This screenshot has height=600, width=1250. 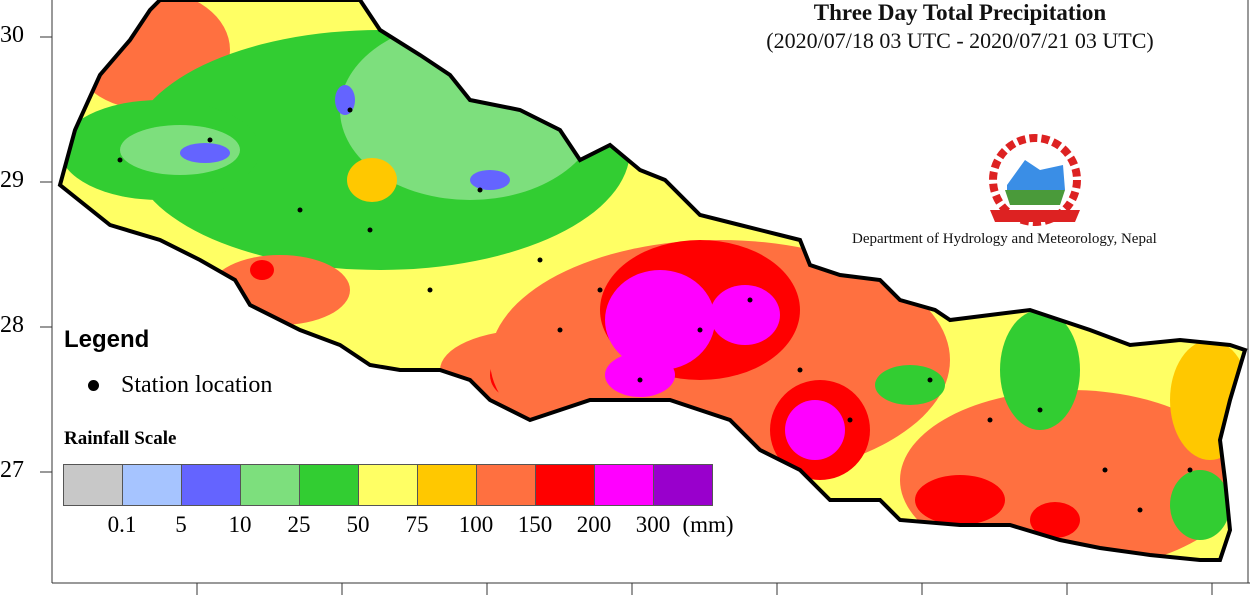 I want to click on scale-label: 75, so click(x=417, y=524).